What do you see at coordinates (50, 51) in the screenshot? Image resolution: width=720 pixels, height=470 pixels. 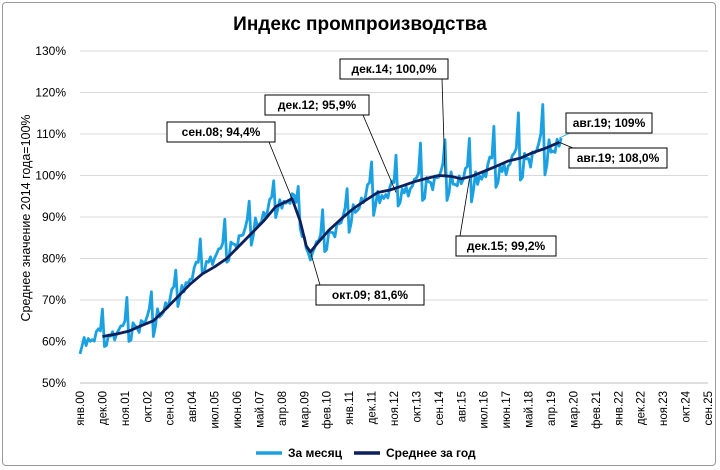 I see `y-tick-label: 130%` at bounding box center [50, 51].